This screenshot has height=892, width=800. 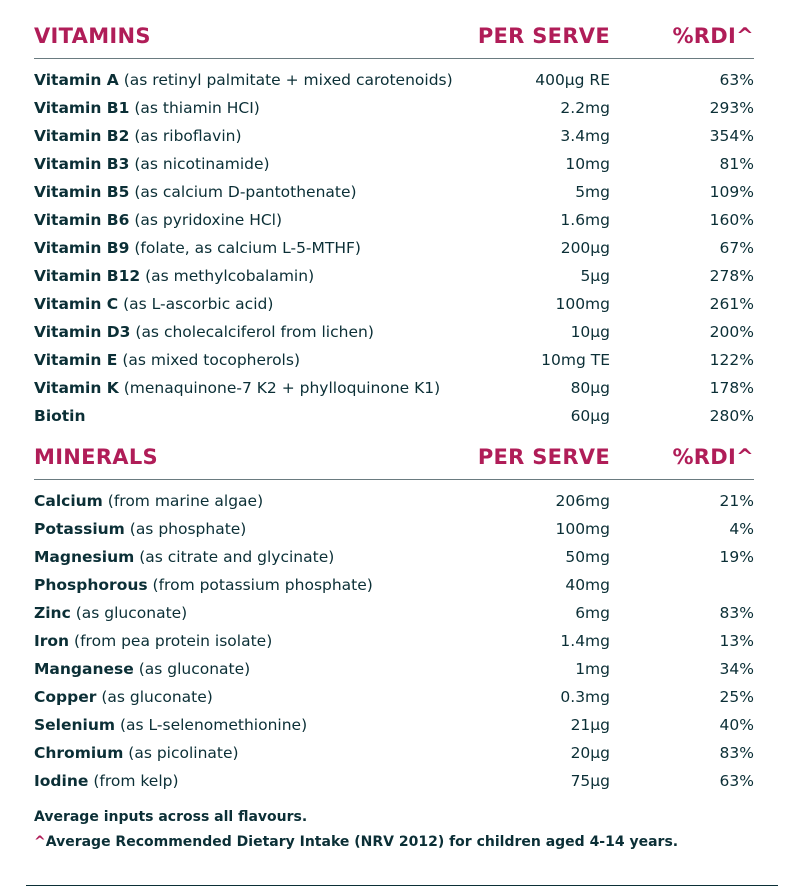 I want to click on nutrient-name-cell: Vitamin C (as L-ascorbic acid), so click(x=153, y=304).